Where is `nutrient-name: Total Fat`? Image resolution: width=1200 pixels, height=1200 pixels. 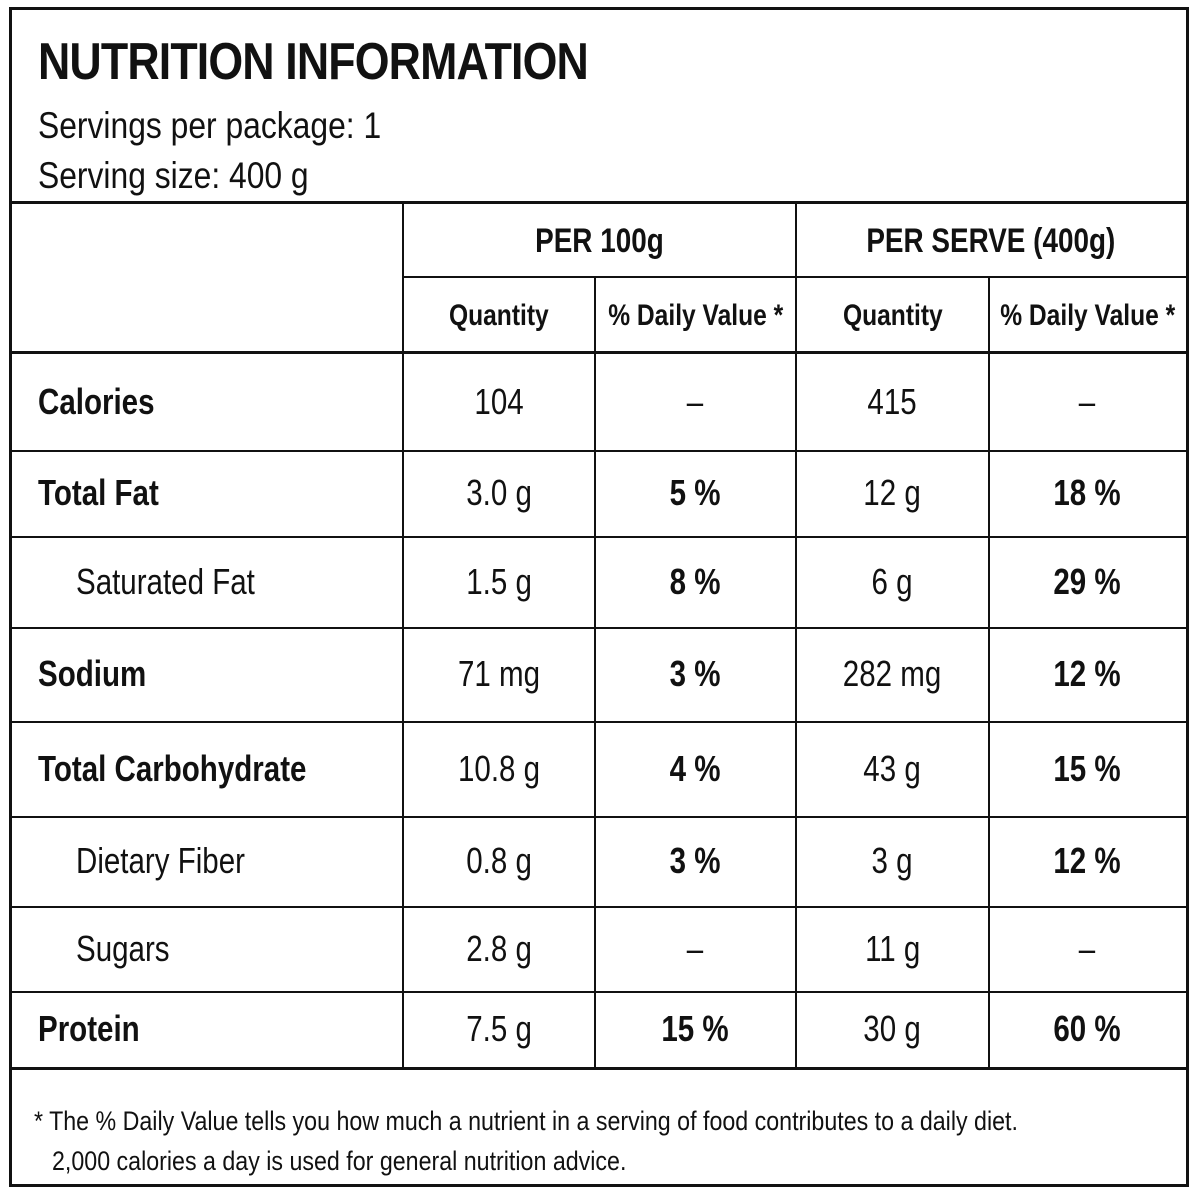
nutrient-name: Total Fat is located at coordinates (98, 492).